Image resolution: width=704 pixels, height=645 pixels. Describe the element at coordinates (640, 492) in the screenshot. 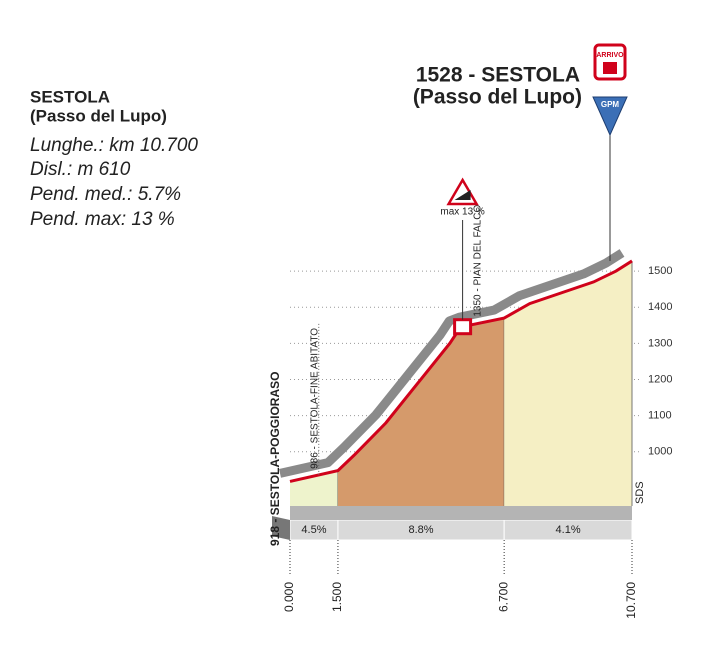

I see `code-label: SDS` at that location.